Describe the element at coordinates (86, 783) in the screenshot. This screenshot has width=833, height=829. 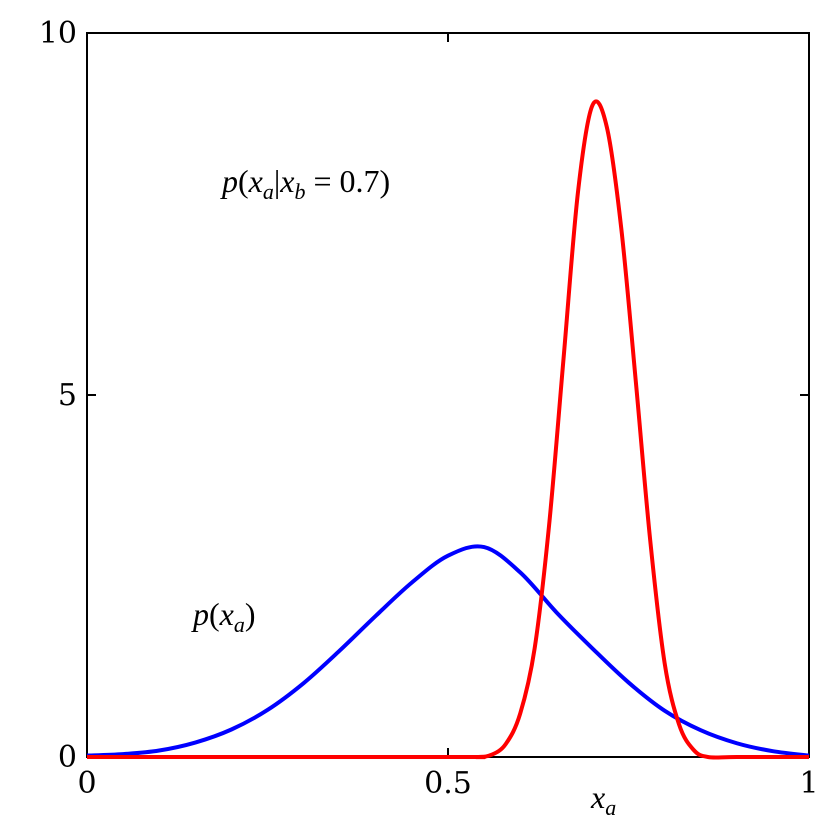
I see `x-tick-label: 0` at that location.